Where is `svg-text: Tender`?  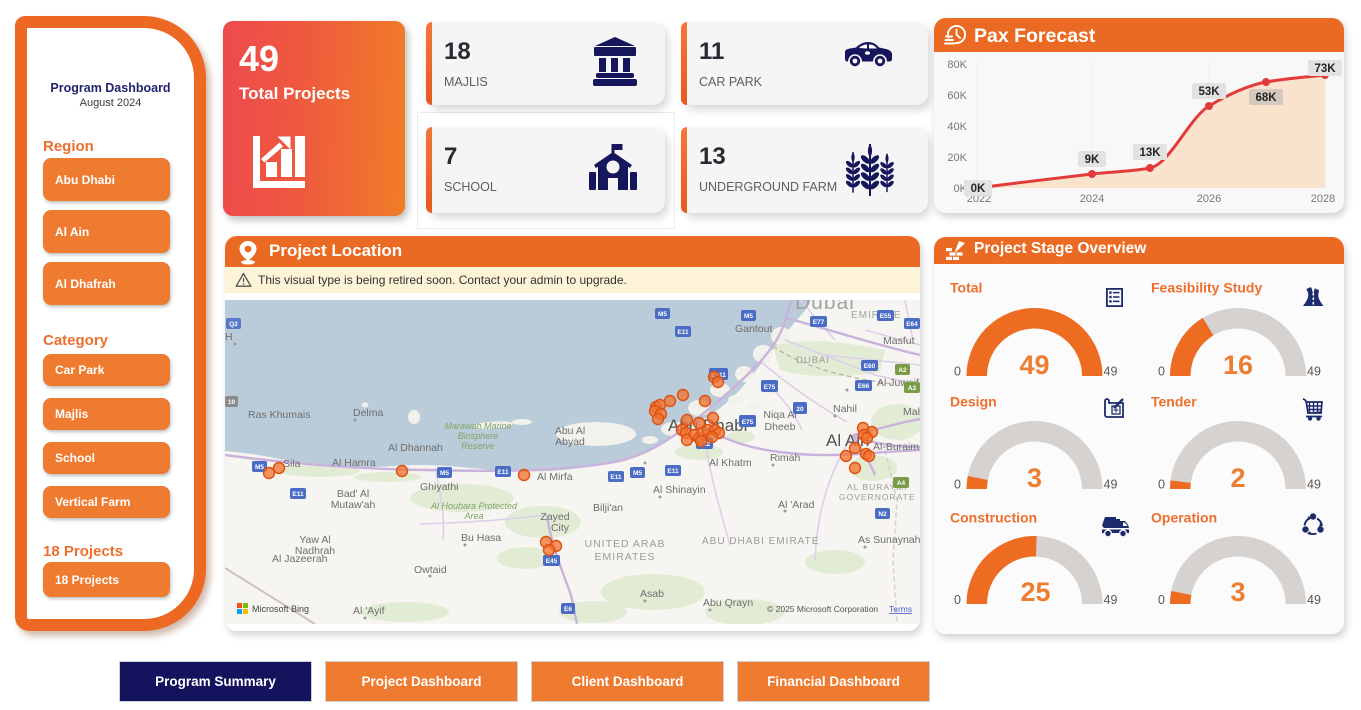 svg-text: Tender is located at coordinates (1174, 402).